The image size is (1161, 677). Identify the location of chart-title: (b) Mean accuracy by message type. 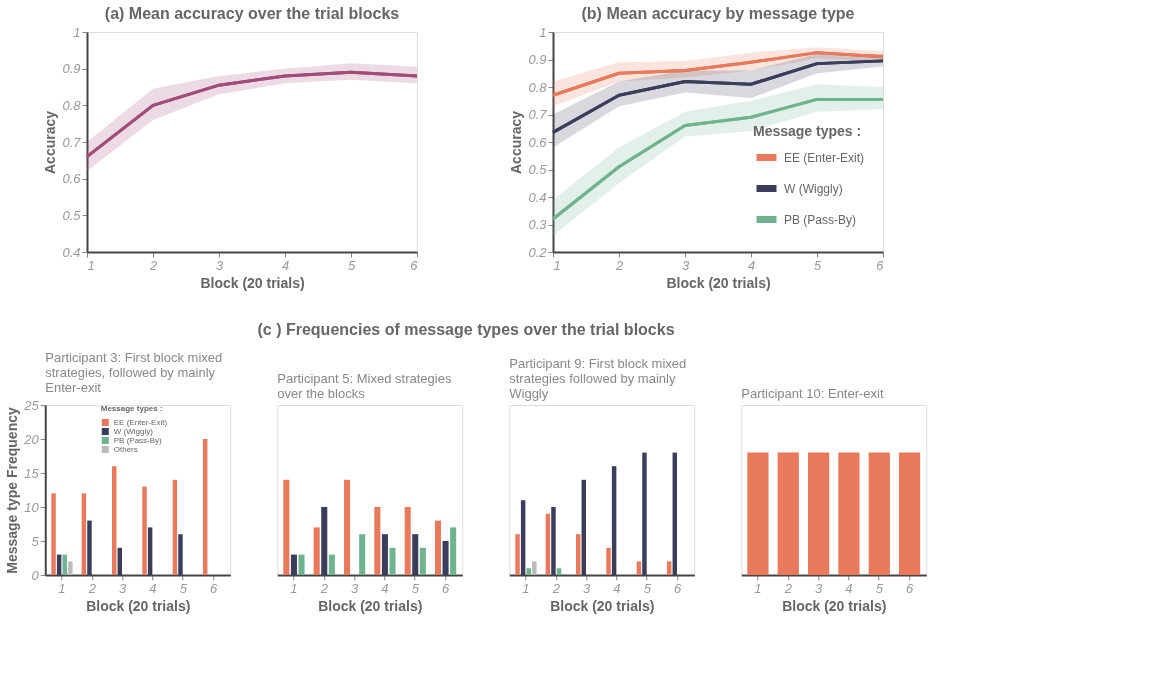
(718, 13).